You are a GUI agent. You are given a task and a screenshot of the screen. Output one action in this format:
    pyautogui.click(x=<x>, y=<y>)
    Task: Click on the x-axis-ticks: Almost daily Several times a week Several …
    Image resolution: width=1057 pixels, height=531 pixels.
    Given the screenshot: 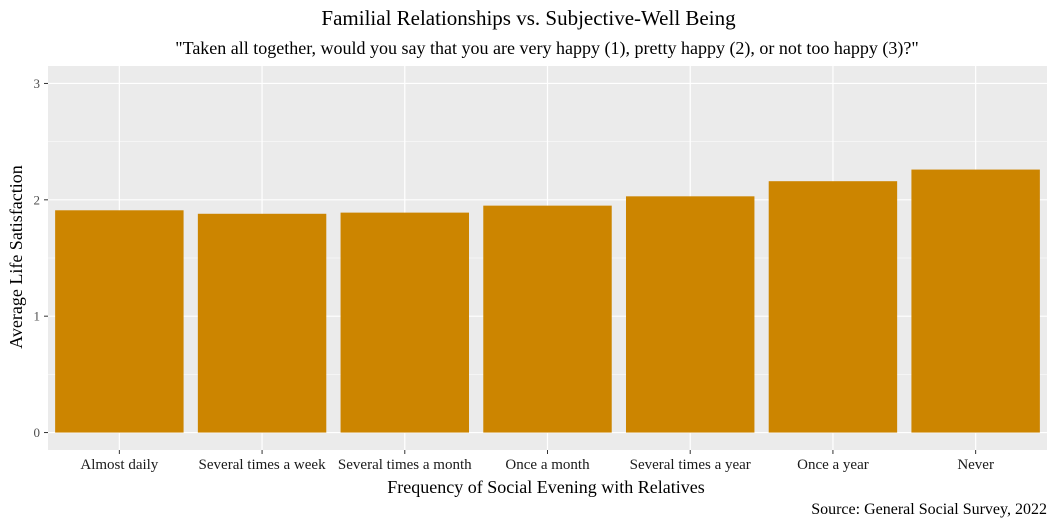 What is the action you would take?
    pyautogui.click(x=537, y=461)
    